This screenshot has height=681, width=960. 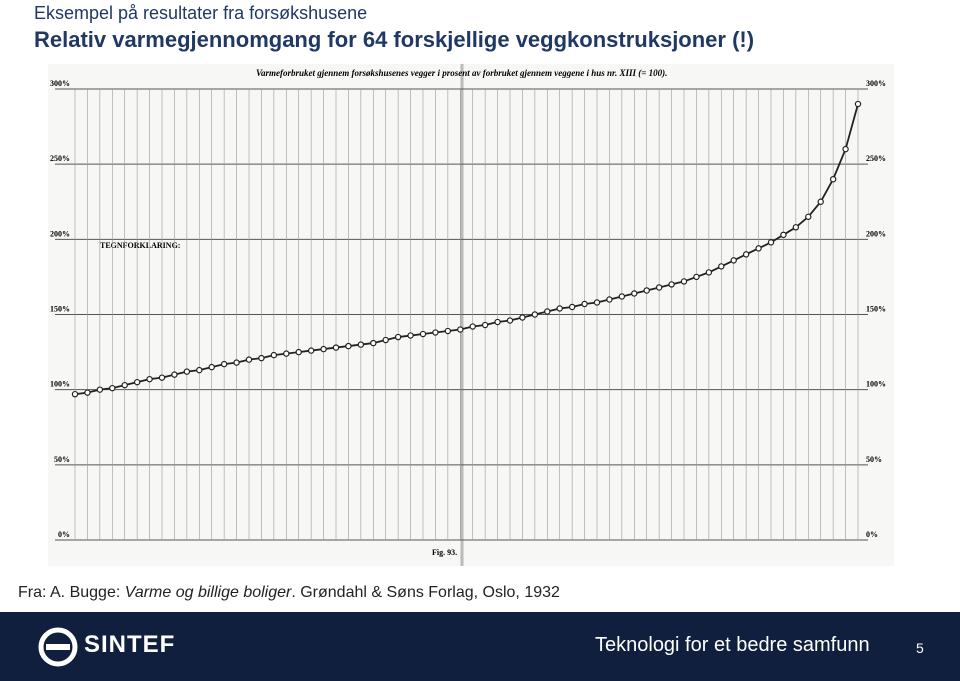 I want to click on y-tick-label: 100%, so click(x=60, y=384).